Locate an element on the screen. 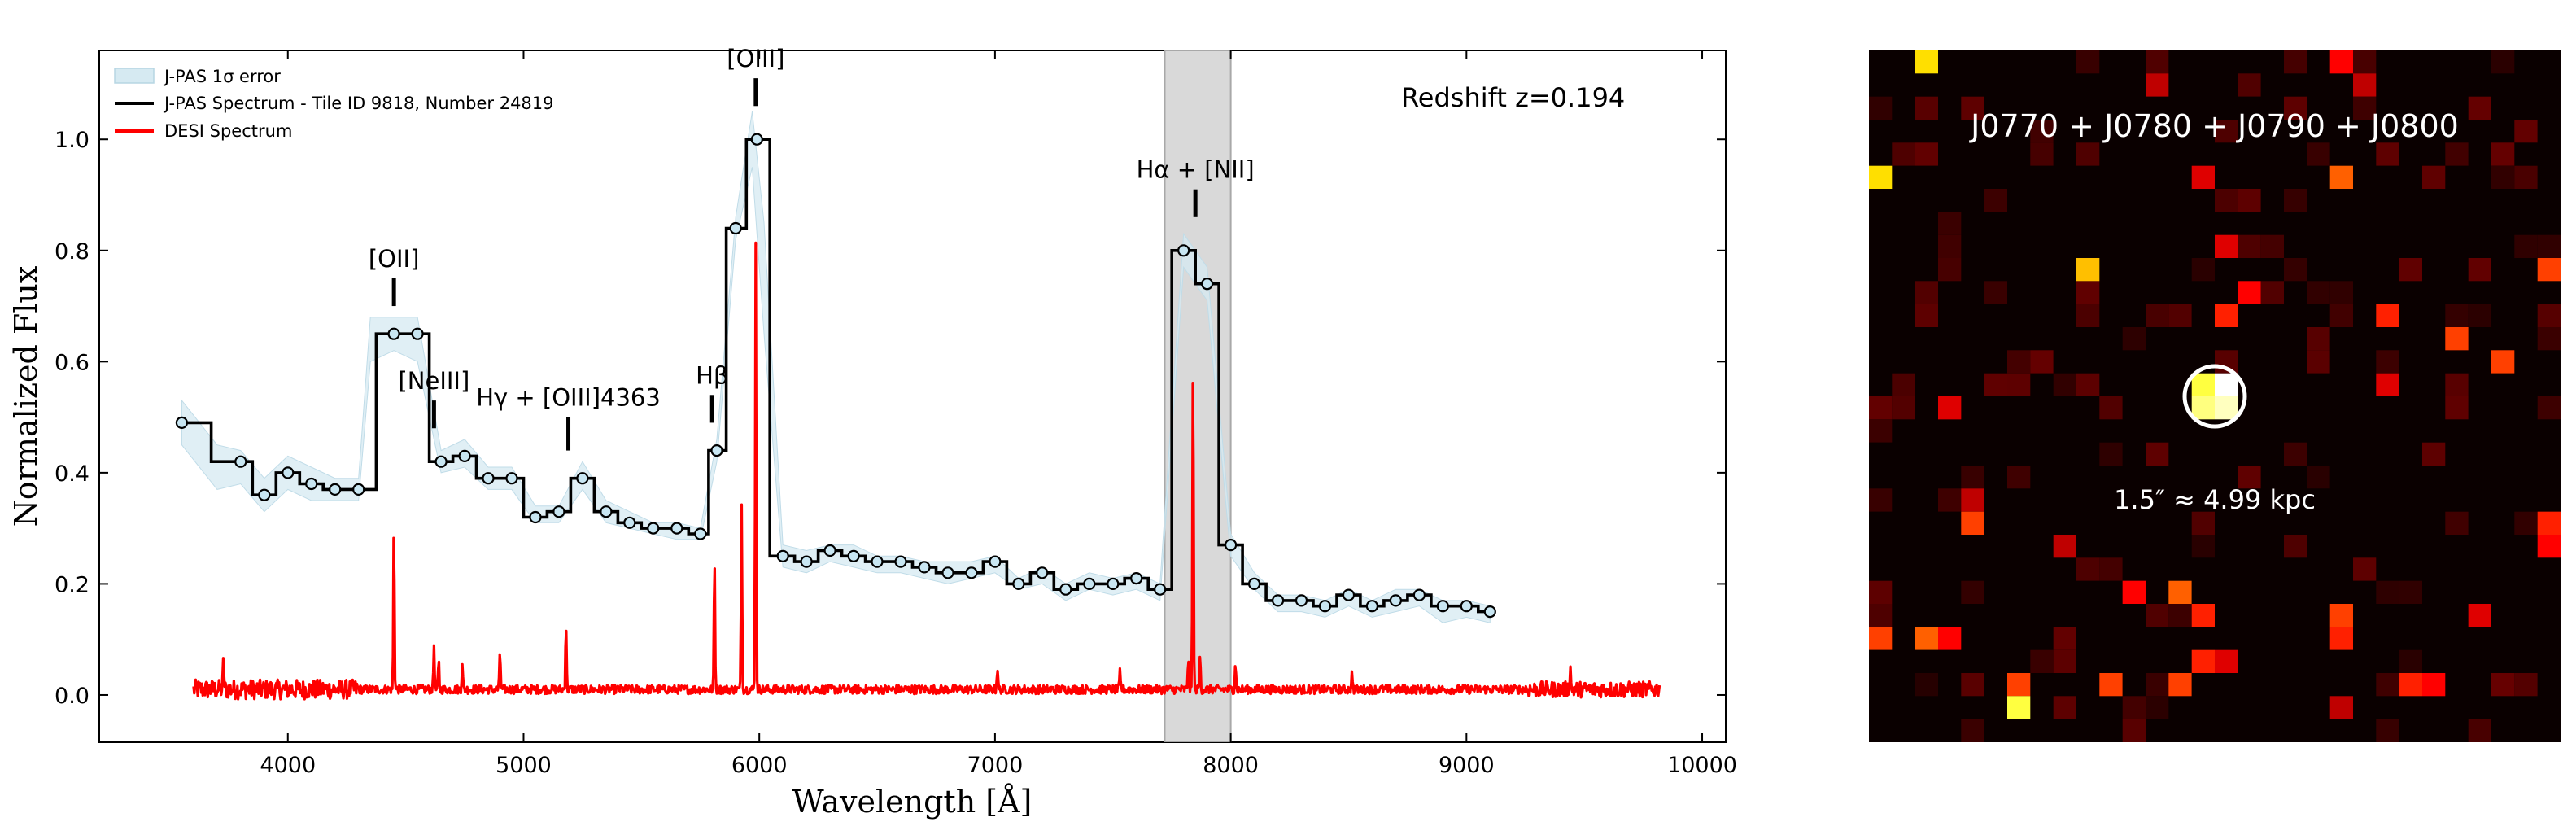 This screenshot has height=835, width=2576. line-marker-label: [OIII] is located at coordinates (755, 59).